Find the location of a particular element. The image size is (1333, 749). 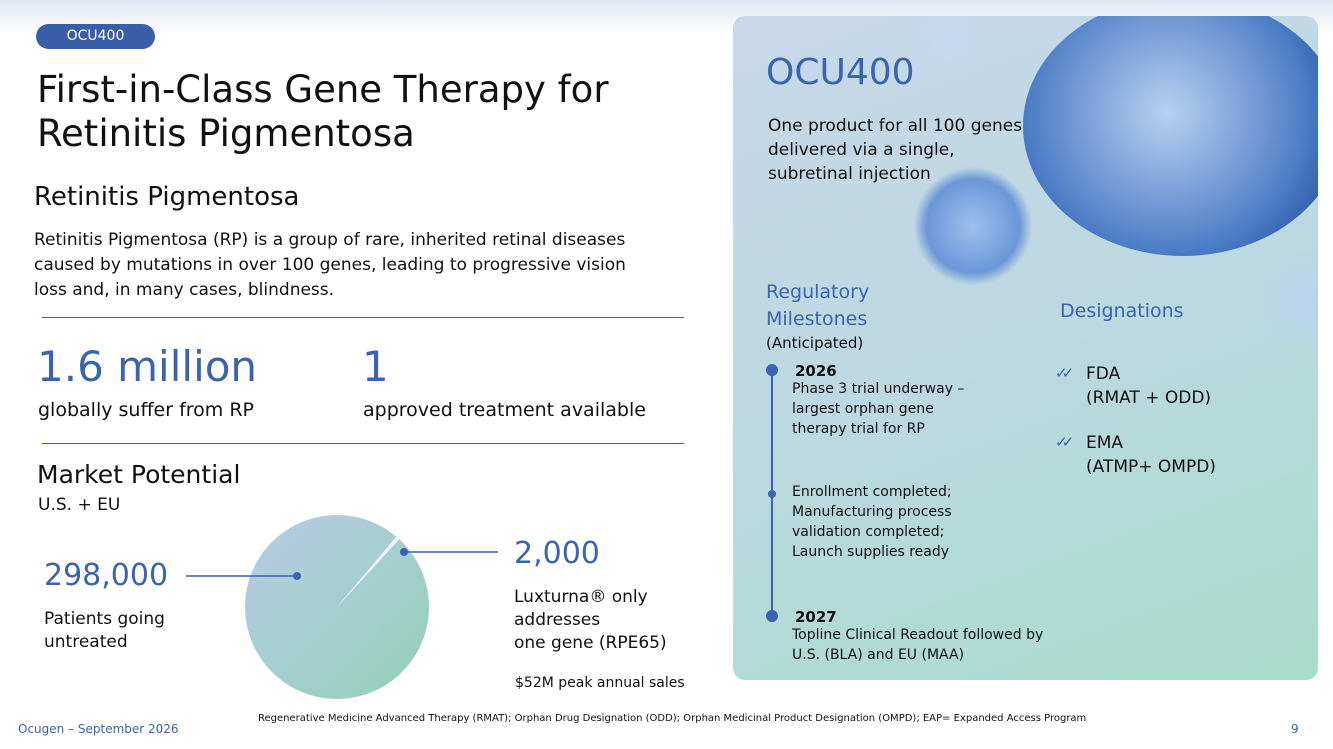

designation-detail: (RMAT + ODD) is located at coordinates (1149, 398).